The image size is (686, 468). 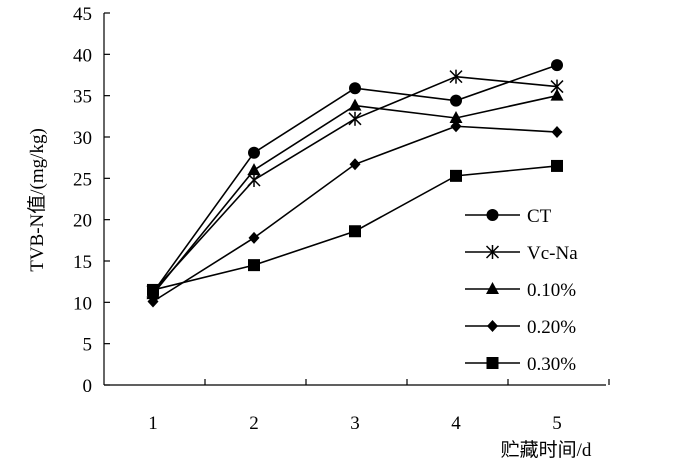 What do you see at coordinates (456, 423) in the screenshot?
I see `x-tick-label: 4` at bounding box center [456, 423].